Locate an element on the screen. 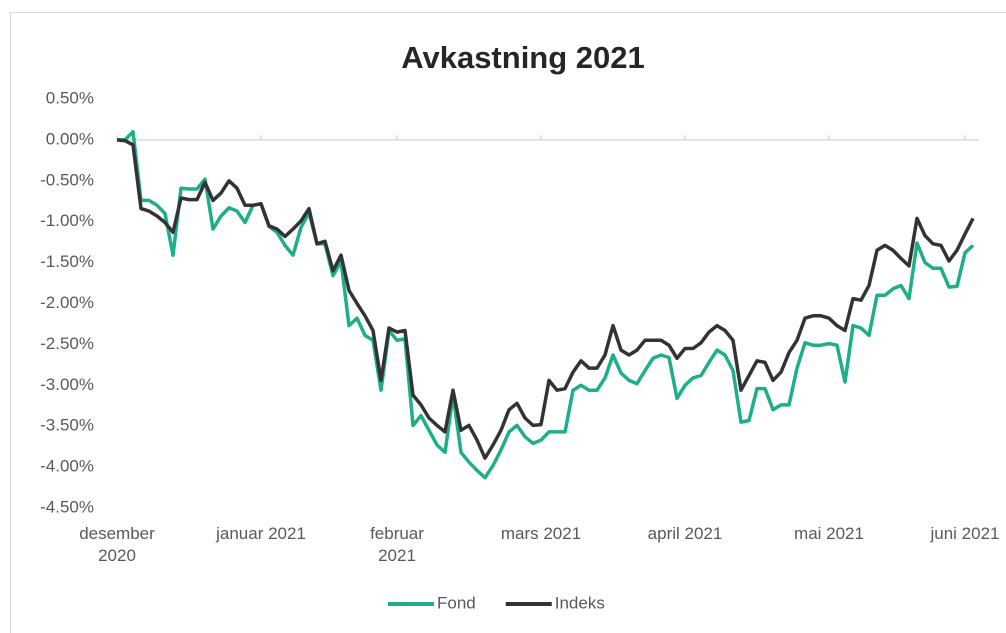 The image size is (1006, 633). x-tick-label: desember 2020 is located at coordinates (117, 544).